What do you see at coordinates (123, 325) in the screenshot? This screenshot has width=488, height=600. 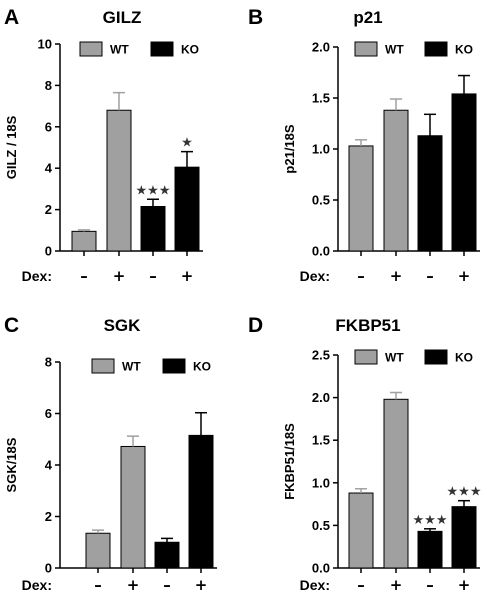 I see `chart-title: SGK` at bounding box center [123, 325].